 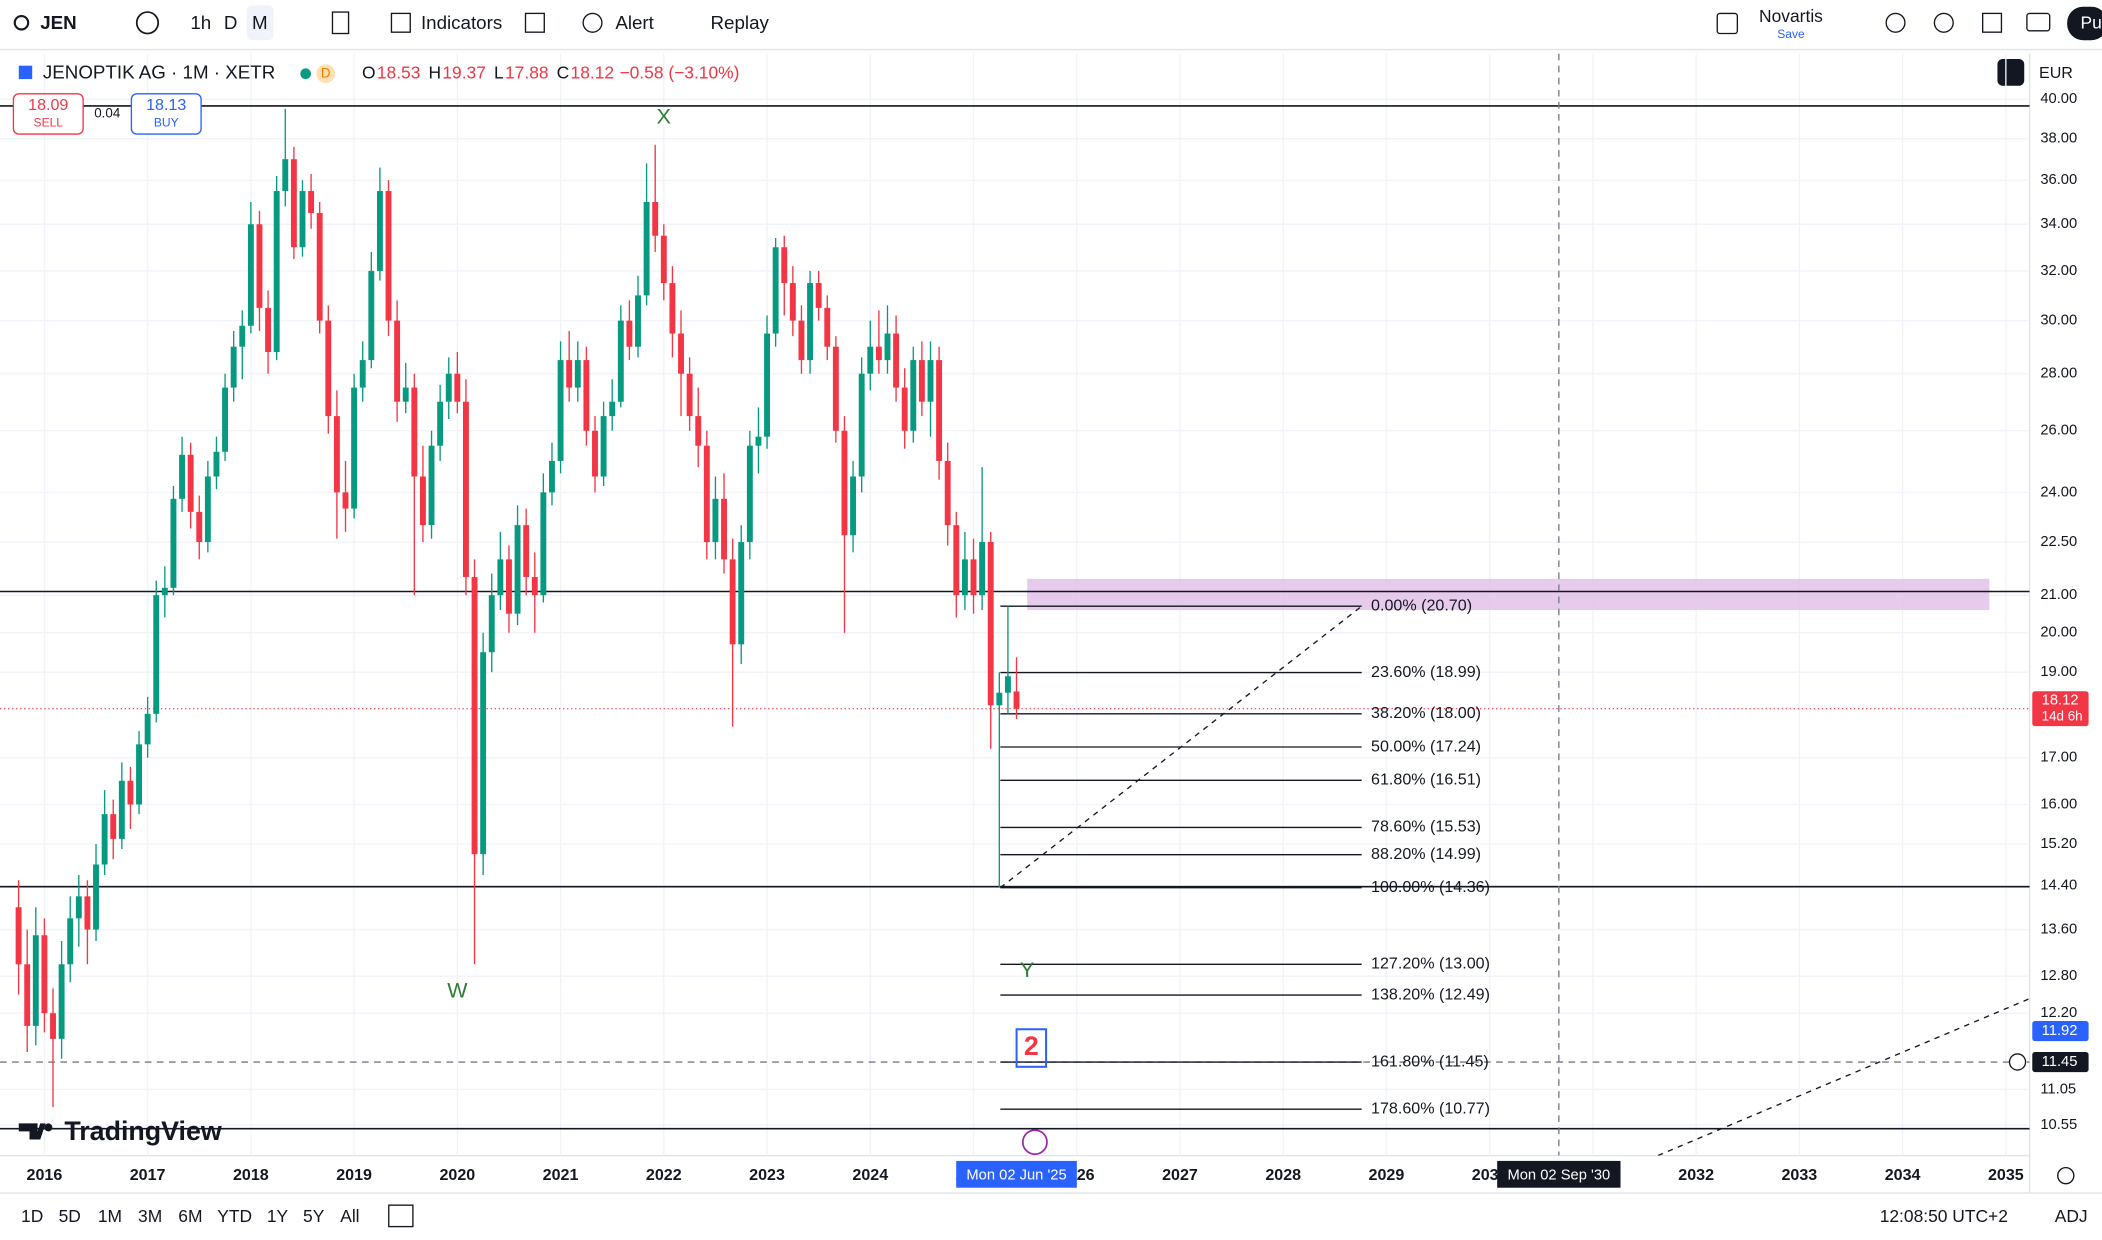 What do you see at coordinates (314, 1216) in the screenshot?
I see `range-button: 5Y` at bounding box center [314, 1216].